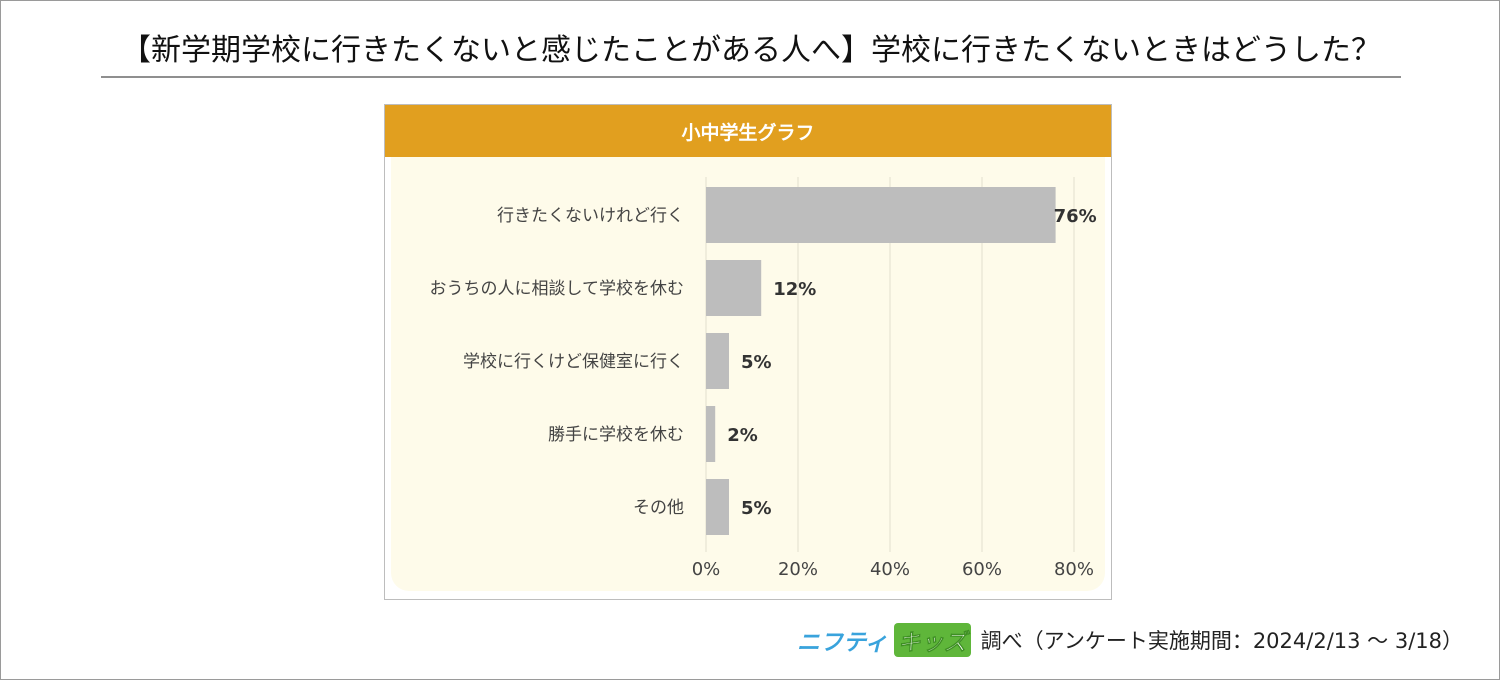  I want to click on brand-logo-part2: キッズ, so click(932, 640).